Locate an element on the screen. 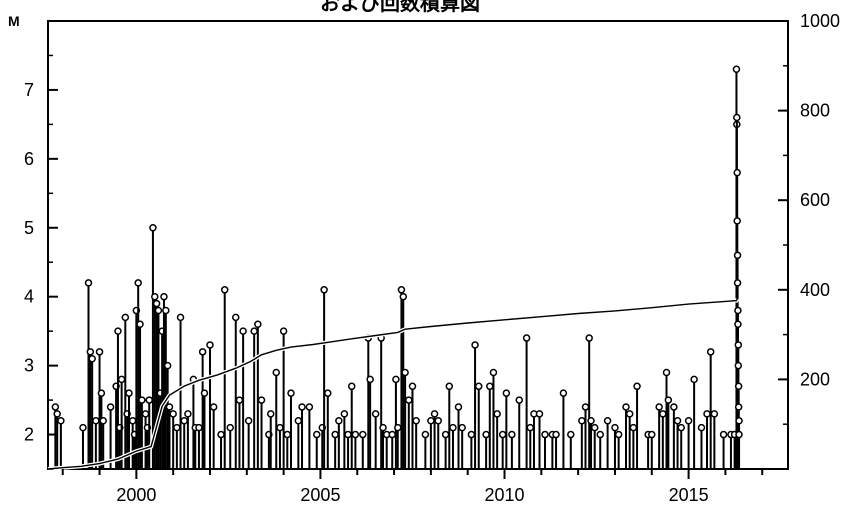  chart-title: および回数積算図 is located at coordinates (400, 7).